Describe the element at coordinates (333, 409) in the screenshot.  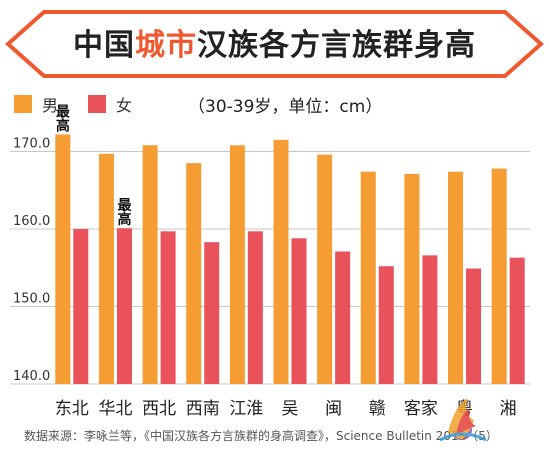
I see `x-tick-label: 闽` at that location.